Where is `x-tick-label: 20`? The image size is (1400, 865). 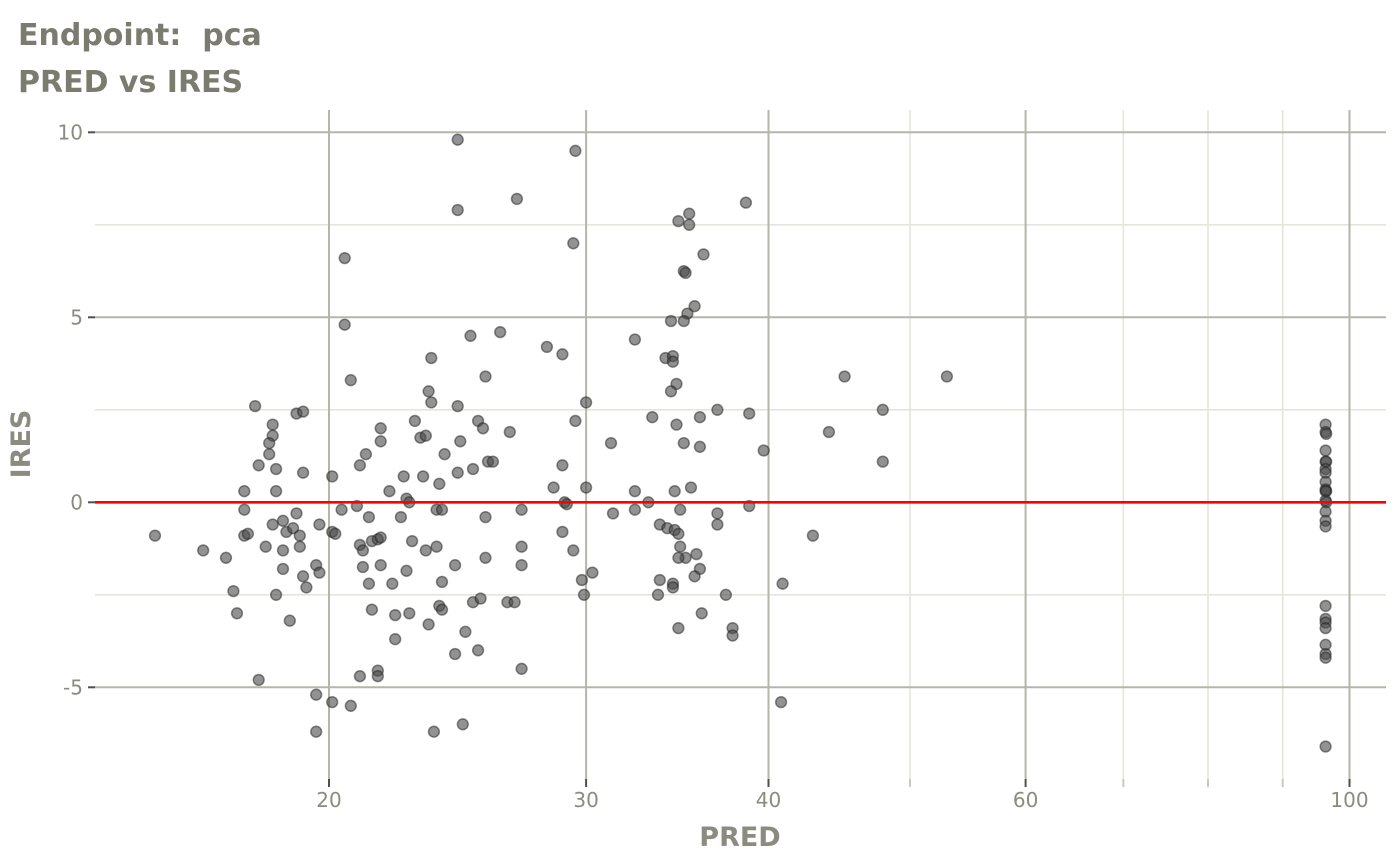
x-tick-label: 20 is located at coordinates (328, 800).